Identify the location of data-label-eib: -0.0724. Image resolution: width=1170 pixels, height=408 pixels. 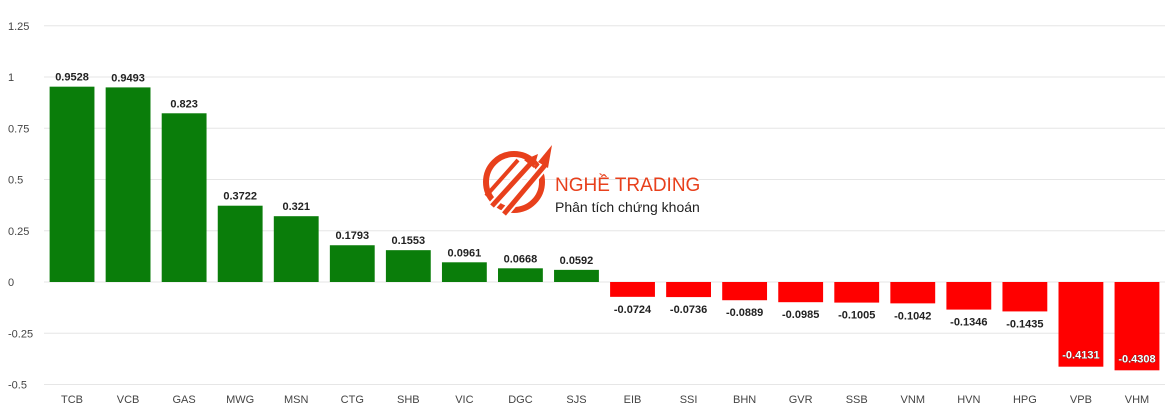
(633, 310).